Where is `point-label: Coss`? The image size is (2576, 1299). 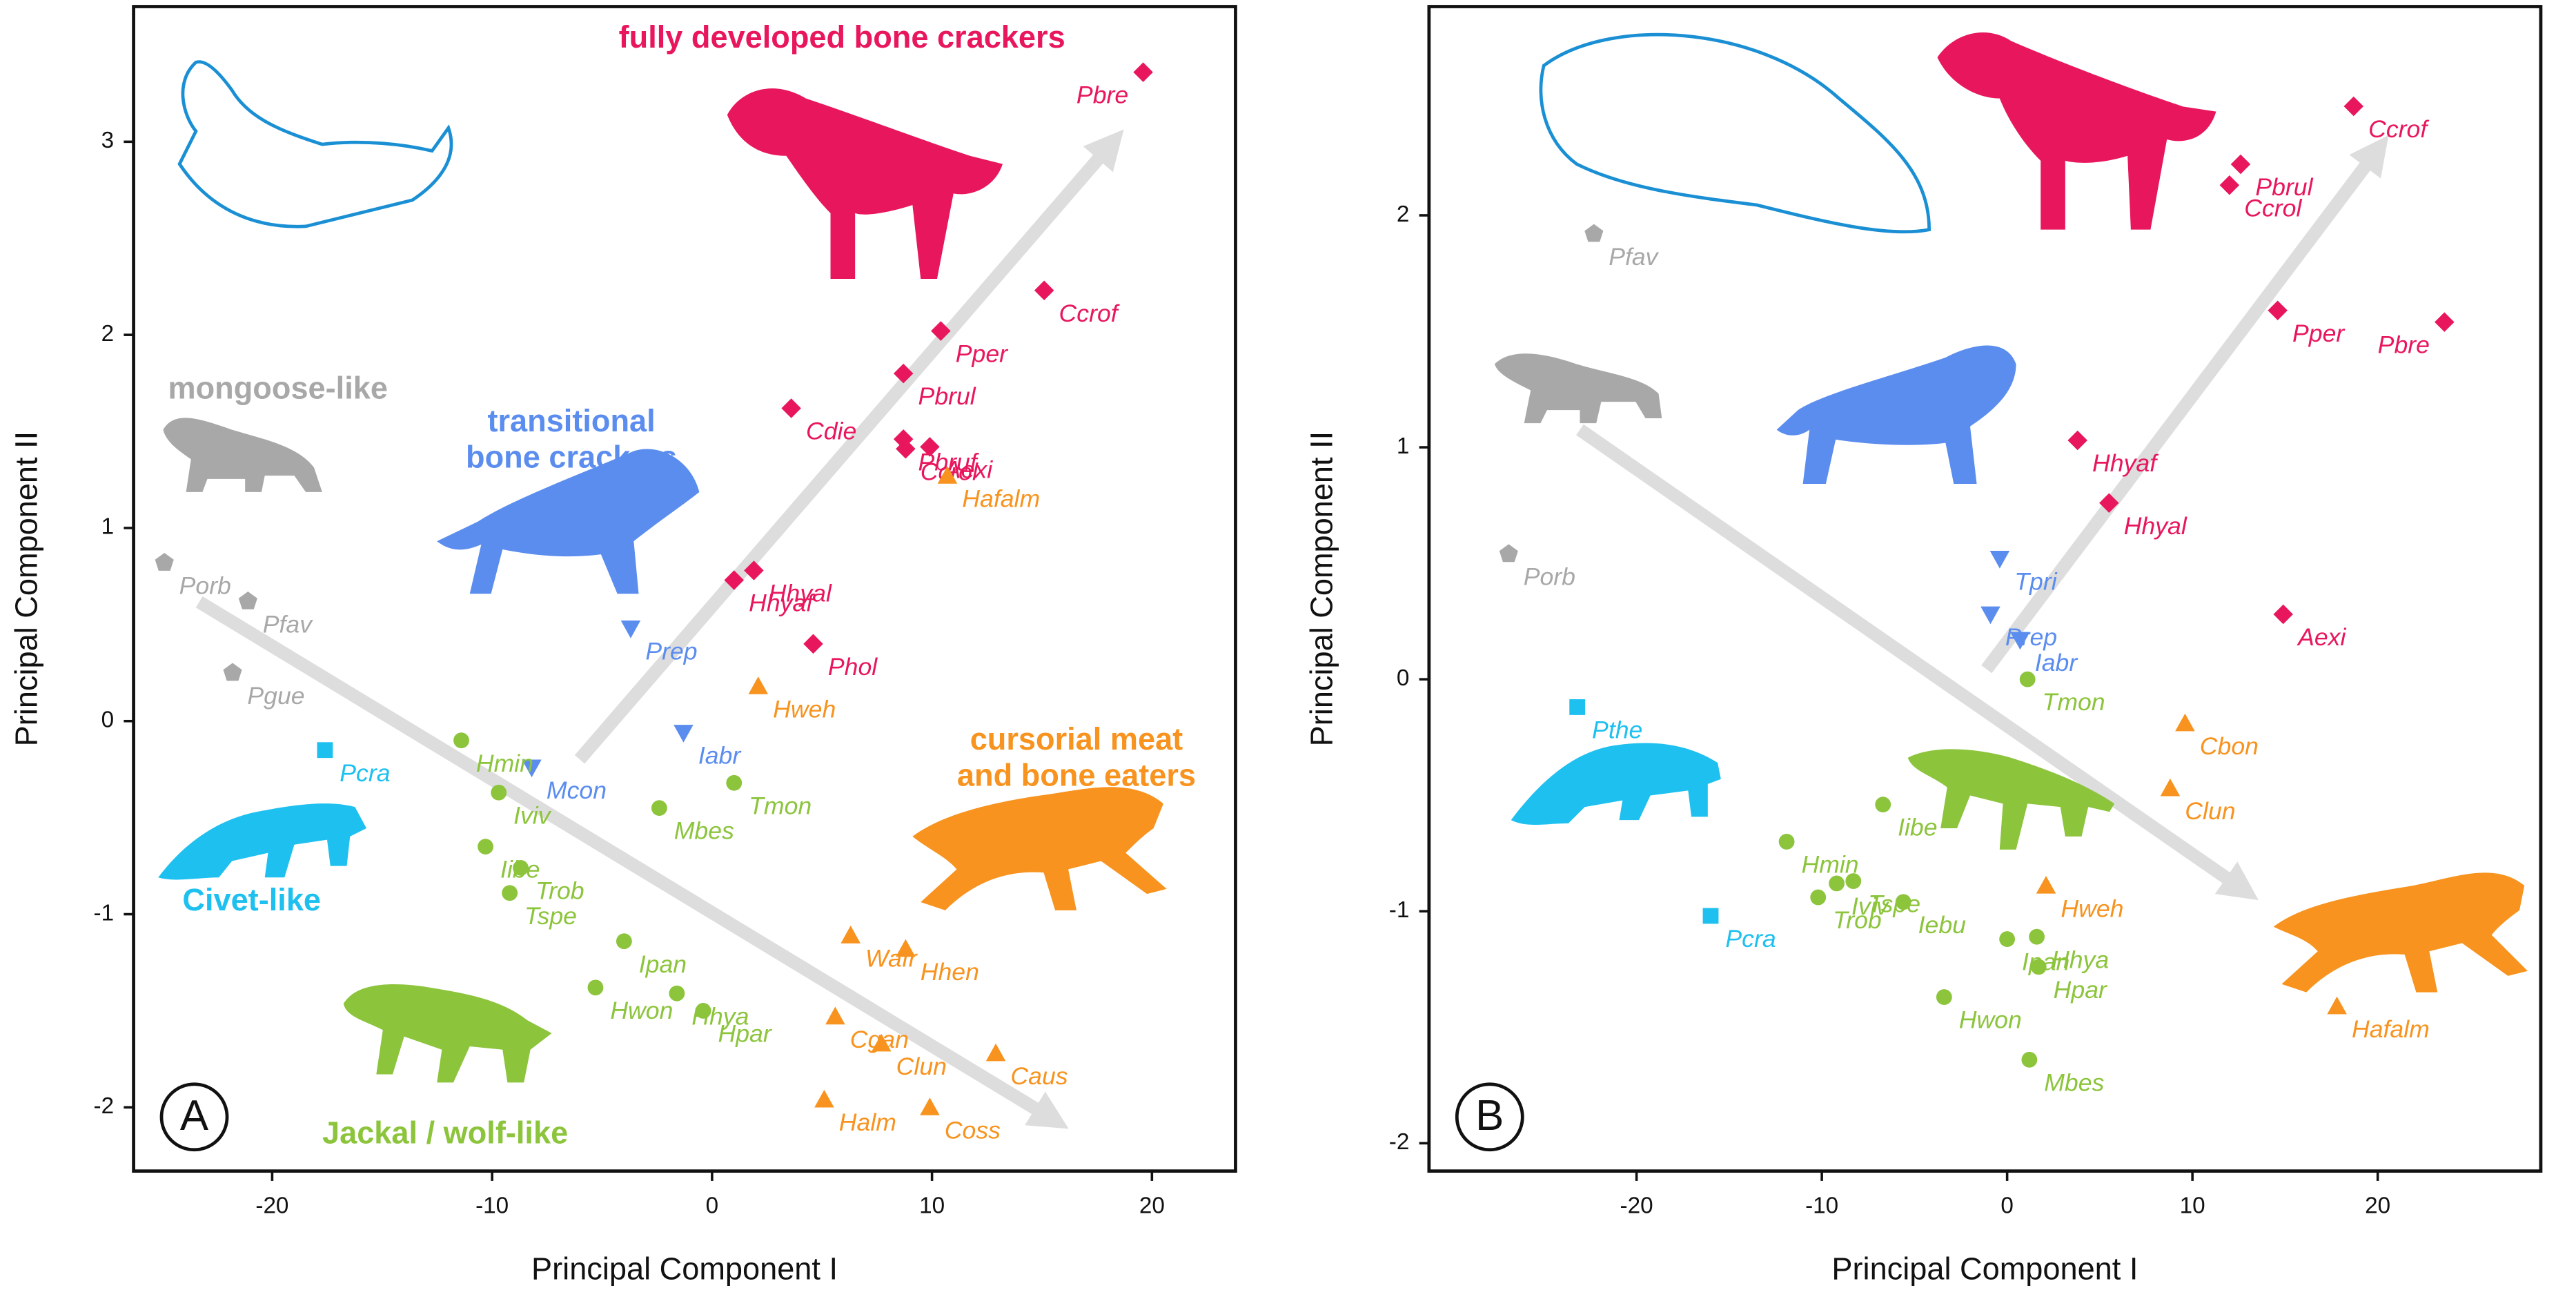
point-label: Coss is located at coordinates (973, 1130).